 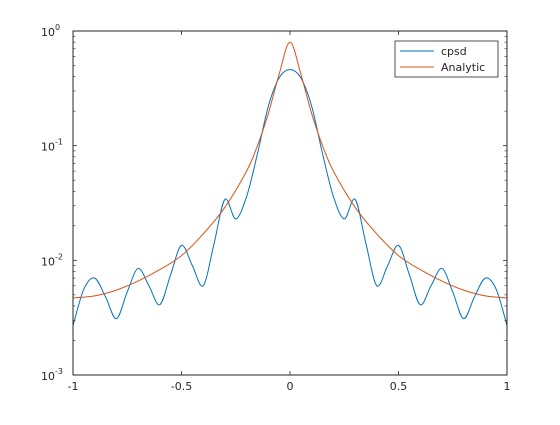 I want to click on legend-label-analytic: Analytic, so click(x=463, y=67).